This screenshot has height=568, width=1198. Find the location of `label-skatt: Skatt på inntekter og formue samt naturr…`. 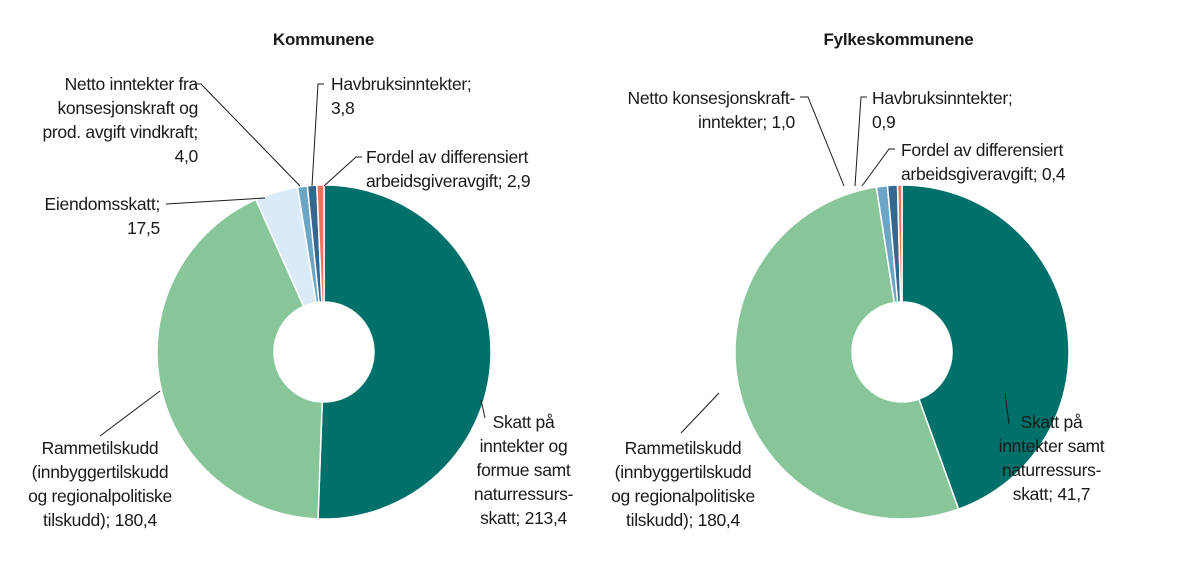

label-skatt: Skatt på inntekter og formue samt naturr… is located at coordinates (523, 470).